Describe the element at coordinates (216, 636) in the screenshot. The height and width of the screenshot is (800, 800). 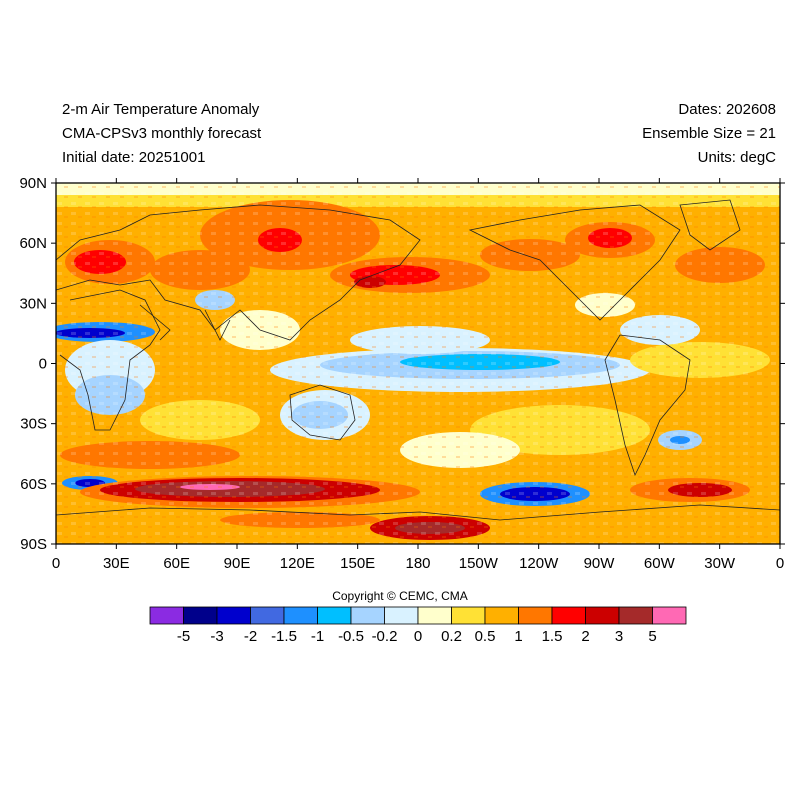
I see `colorbar-label: -3` at that location.